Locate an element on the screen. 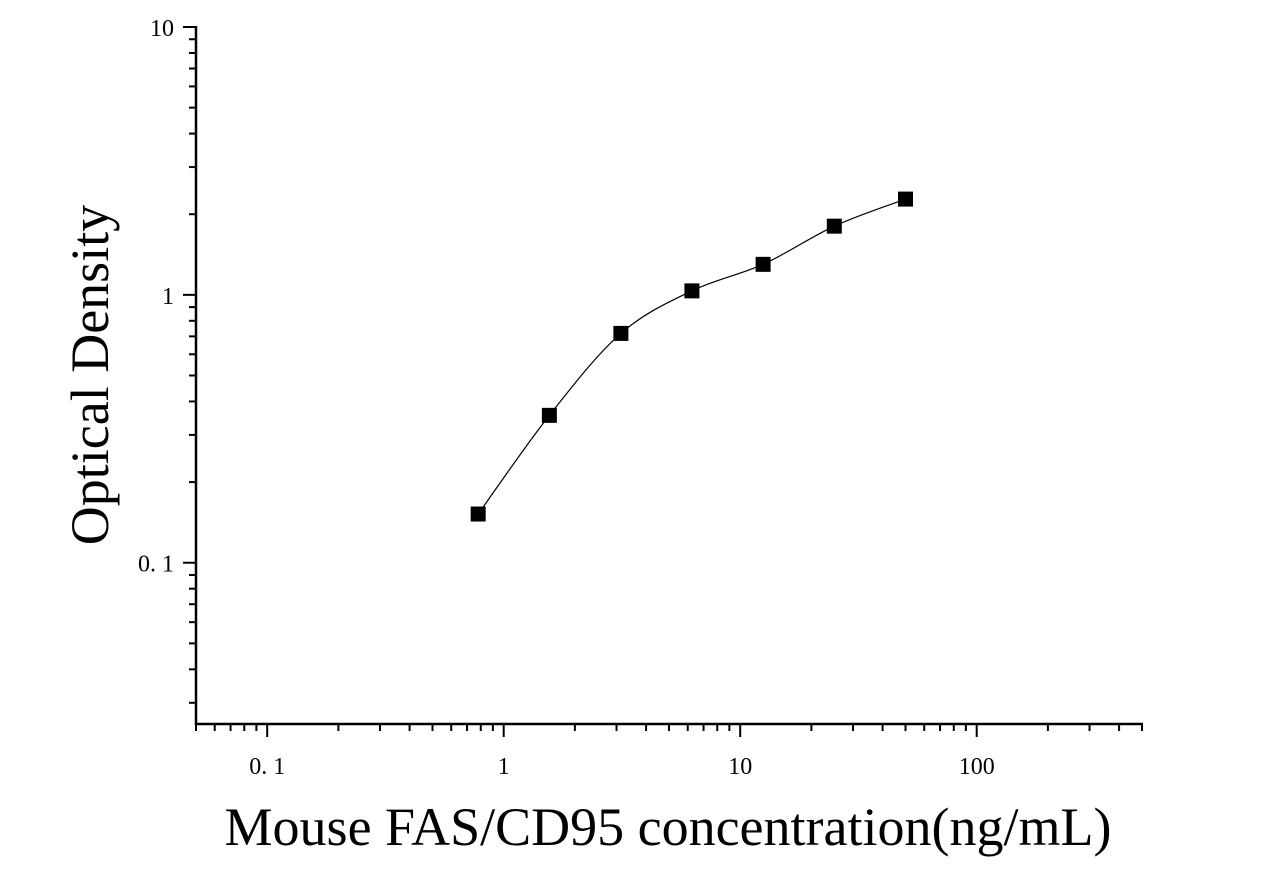  x-axis-ticks: 0. 1 1 10 100 is located at coordinates (669, 752).